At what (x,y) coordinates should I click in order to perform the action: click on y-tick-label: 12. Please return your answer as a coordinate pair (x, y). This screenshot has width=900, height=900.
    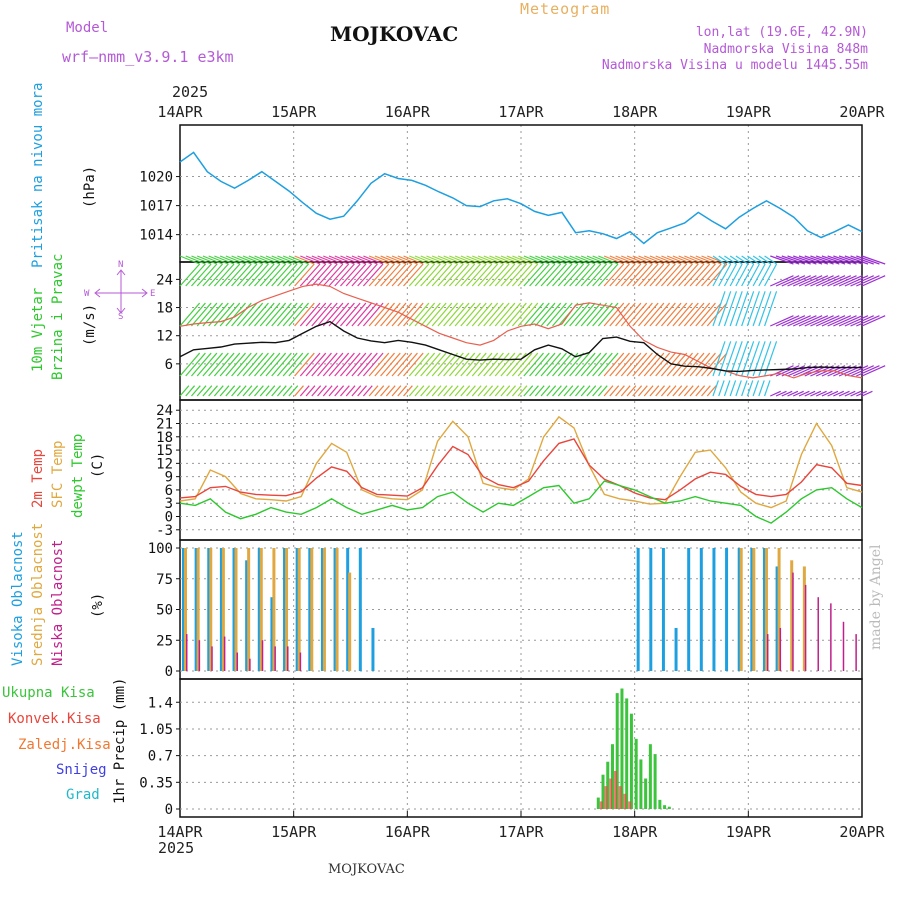
    Looking at the image, I should click on (164, 337).